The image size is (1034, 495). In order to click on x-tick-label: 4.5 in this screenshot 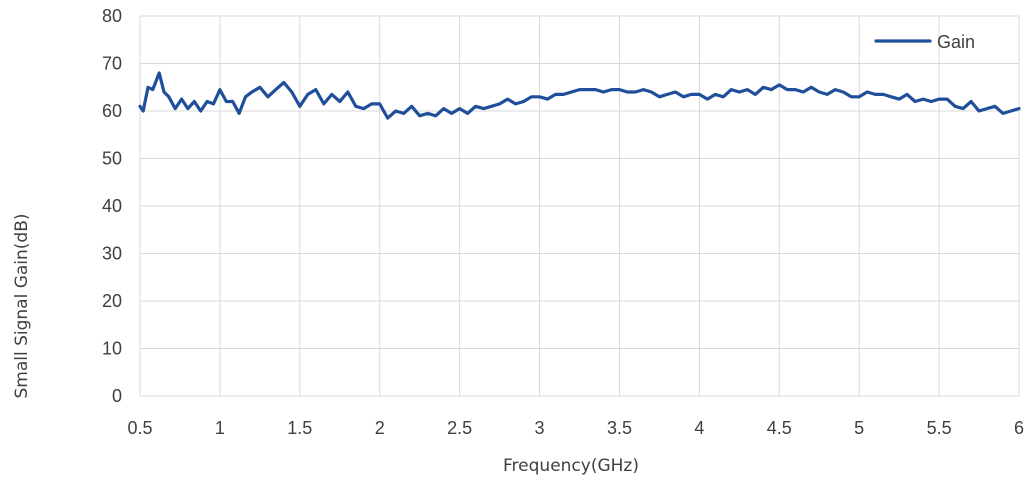, I will do `click(779, 428)`.